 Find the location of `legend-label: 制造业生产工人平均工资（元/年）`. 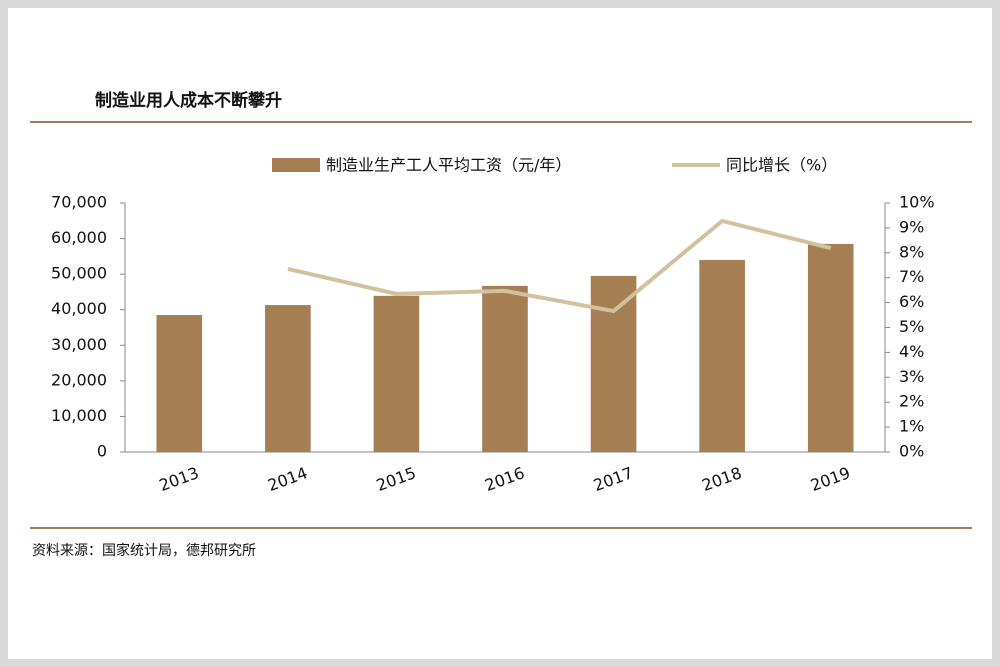

legend-label: 制造业生产工人平均工资（元/年） is located at coordinates (448, 165).